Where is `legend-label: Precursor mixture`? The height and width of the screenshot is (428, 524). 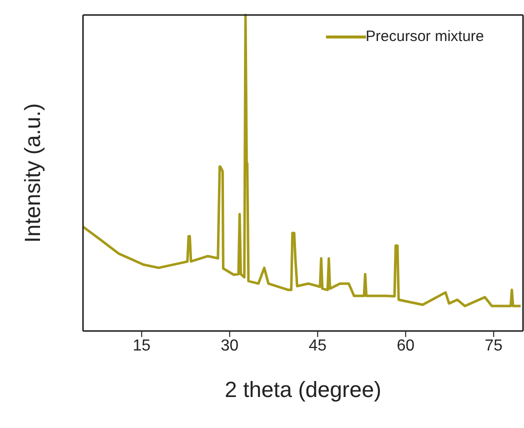
legend-label: Precursor mixture is located at coordinates (425, 36).